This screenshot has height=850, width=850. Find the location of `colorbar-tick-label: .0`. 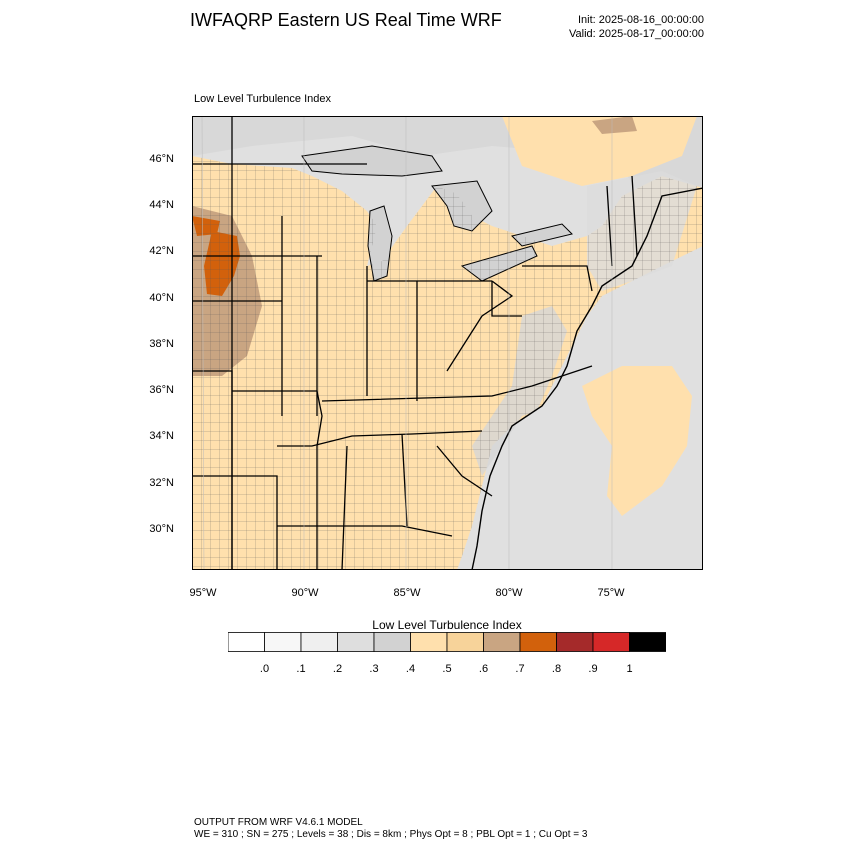

colorbar-tick-label: .0 is located at coordinates (264, 669).